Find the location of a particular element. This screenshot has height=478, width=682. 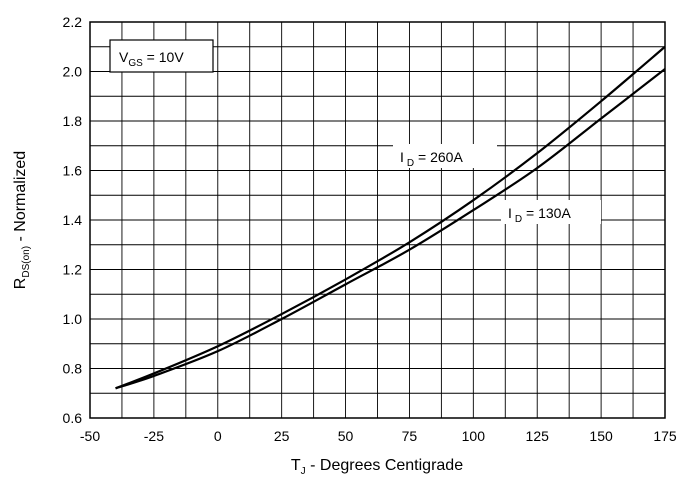

series-label-260a-bg is located at coordinates (445, 156).